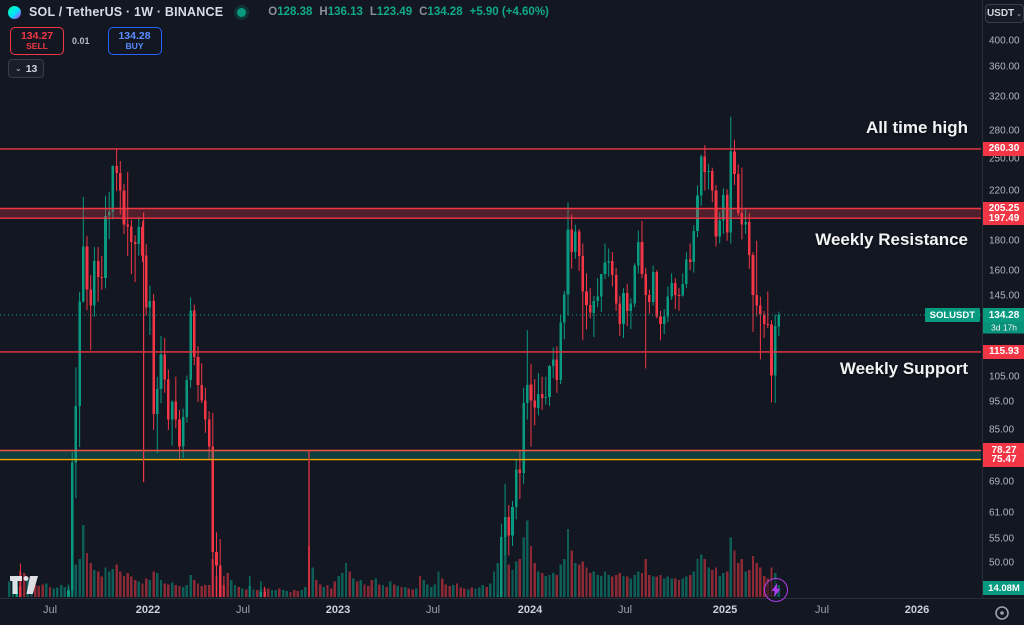  What do you see at coordinates (1002, 482) in the screenshot?
I see `price-tick-label: 69.00` at bounding box center [1002, 482].